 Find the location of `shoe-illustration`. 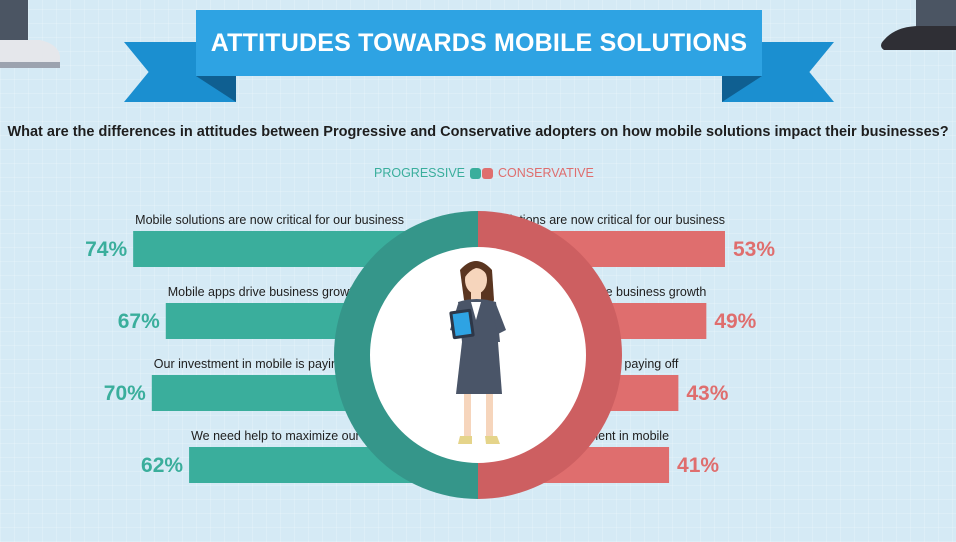

shoe-illustration is located at coordinates (918, 25).